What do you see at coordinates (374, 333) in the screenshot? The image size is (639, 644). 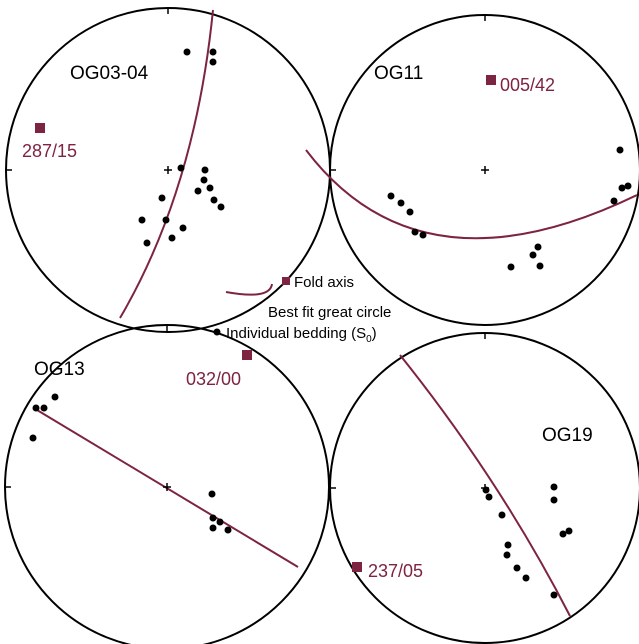 I see `legend-text: )` at bounding box center [374, 333].